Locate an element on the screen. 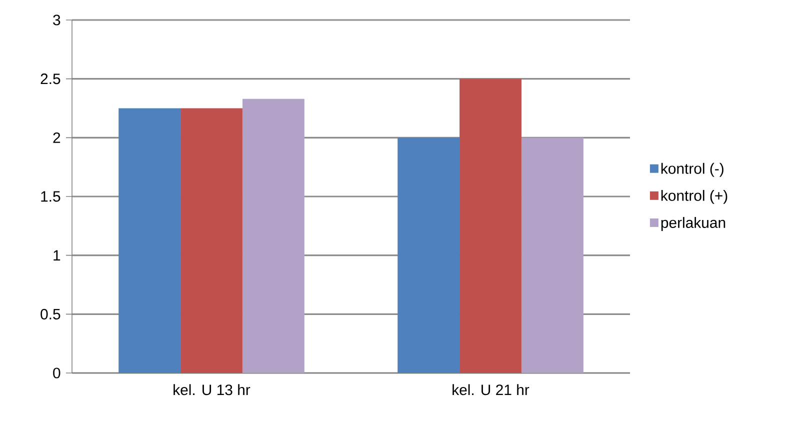 The height and width of the screenshot is (427, 807). y-tick-label: 0.5 is located at coordinates (50, 314).